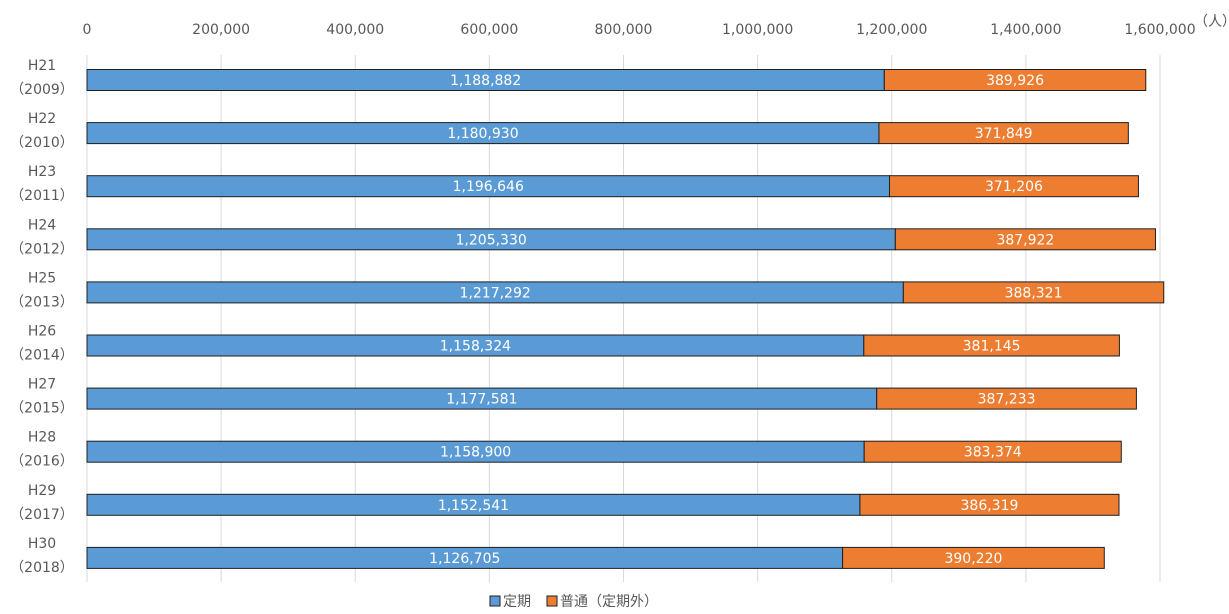 Image resolution: width=1229 pixels, height=614 pixels. I want to click on x-tick-label: 1,000,000, so click(757, 30).